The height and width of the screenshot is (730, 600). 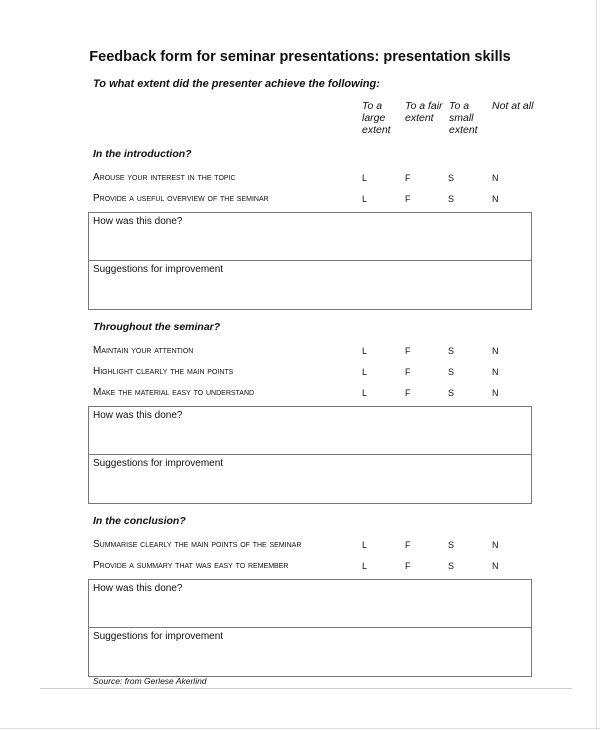 I want to click on column-header-large: To a large extent, so click(x=376, y=118).